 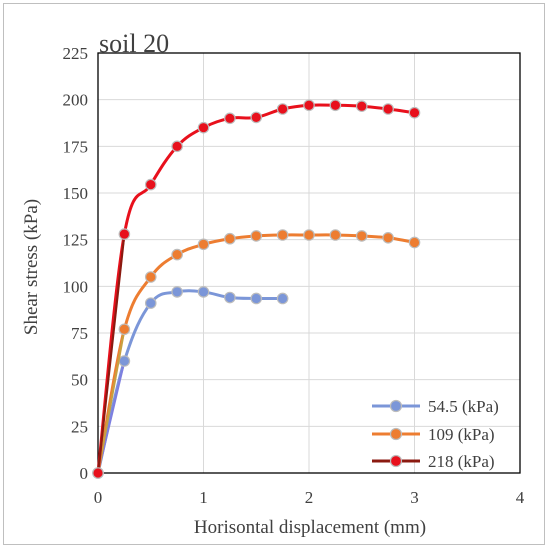 I want to click on legend-label: 54.5 (kPa), so click(x=463, y=406).